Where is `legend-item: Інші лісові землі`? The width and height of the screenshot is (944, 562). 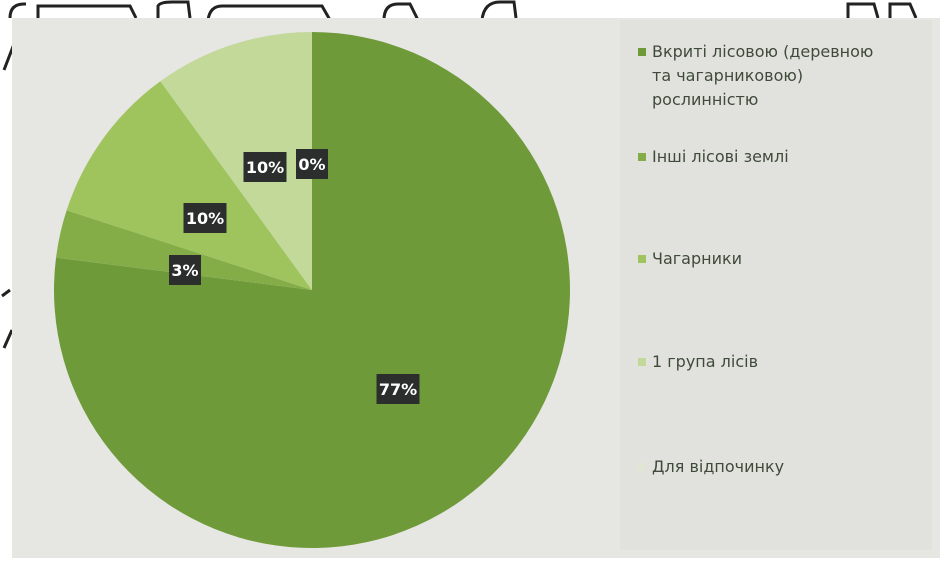
legend-item: Інші лісові землі is located at coordinates (784, 157).